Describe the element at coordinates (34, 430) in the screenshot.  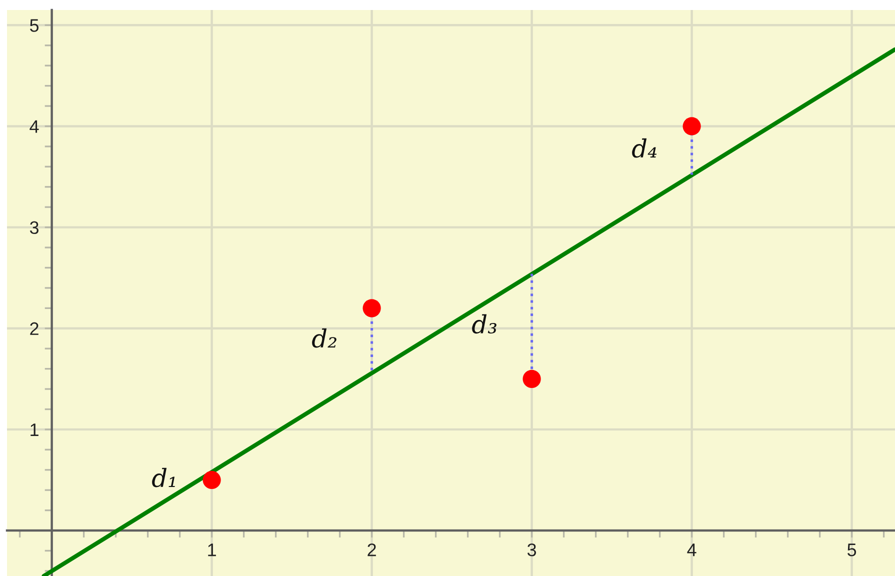
I see `y-tick-label: 1` at that location.